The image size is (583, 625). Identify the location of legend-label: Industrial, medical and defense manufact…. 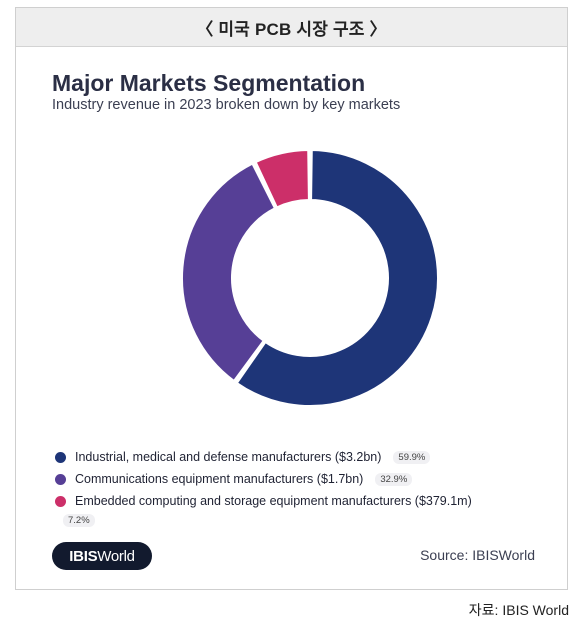
(228, 457).